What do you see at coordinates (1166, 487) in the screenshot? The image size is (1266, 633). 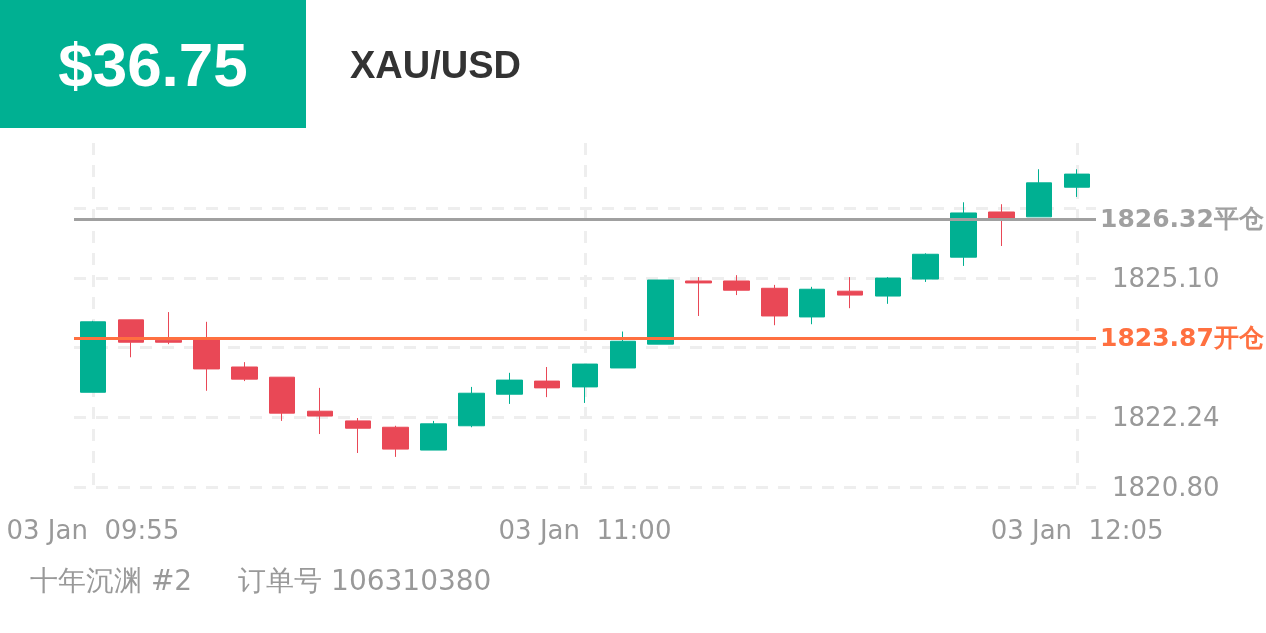 I see `y-tick-label: 1820.80` at bounding box center [1166, 487].